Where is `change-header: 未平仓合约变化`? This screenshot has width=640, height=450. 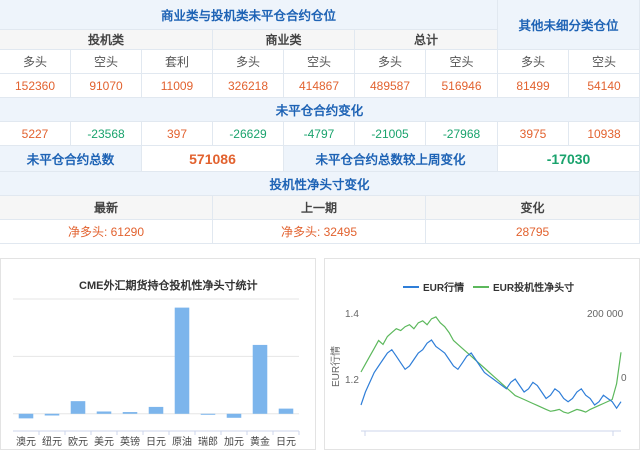 change-header: 未平仓合约变化 is located at coordinates (320, 110).